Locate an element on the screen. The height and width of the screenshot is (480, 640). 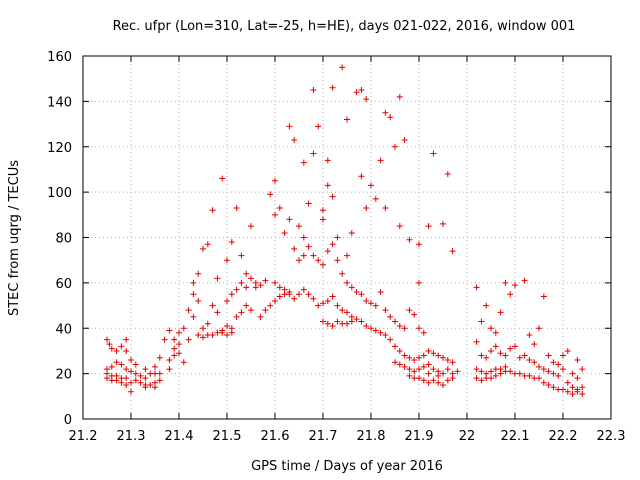
x-tick-label: 22 is located at coordinates (467, 436).